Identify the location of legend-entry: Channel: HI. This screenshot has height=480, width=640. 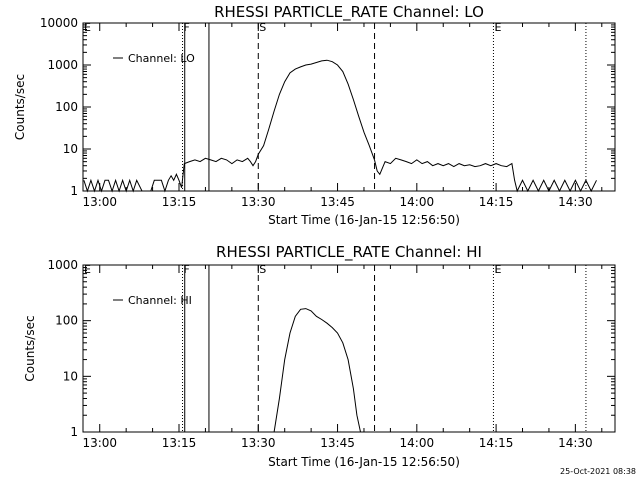
(160, 300).